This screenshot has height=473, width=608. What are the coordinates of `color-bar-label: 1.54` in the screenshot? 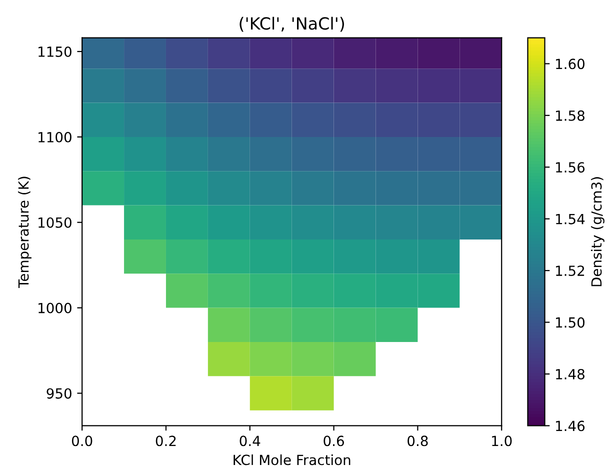 It's located at (570, 219).